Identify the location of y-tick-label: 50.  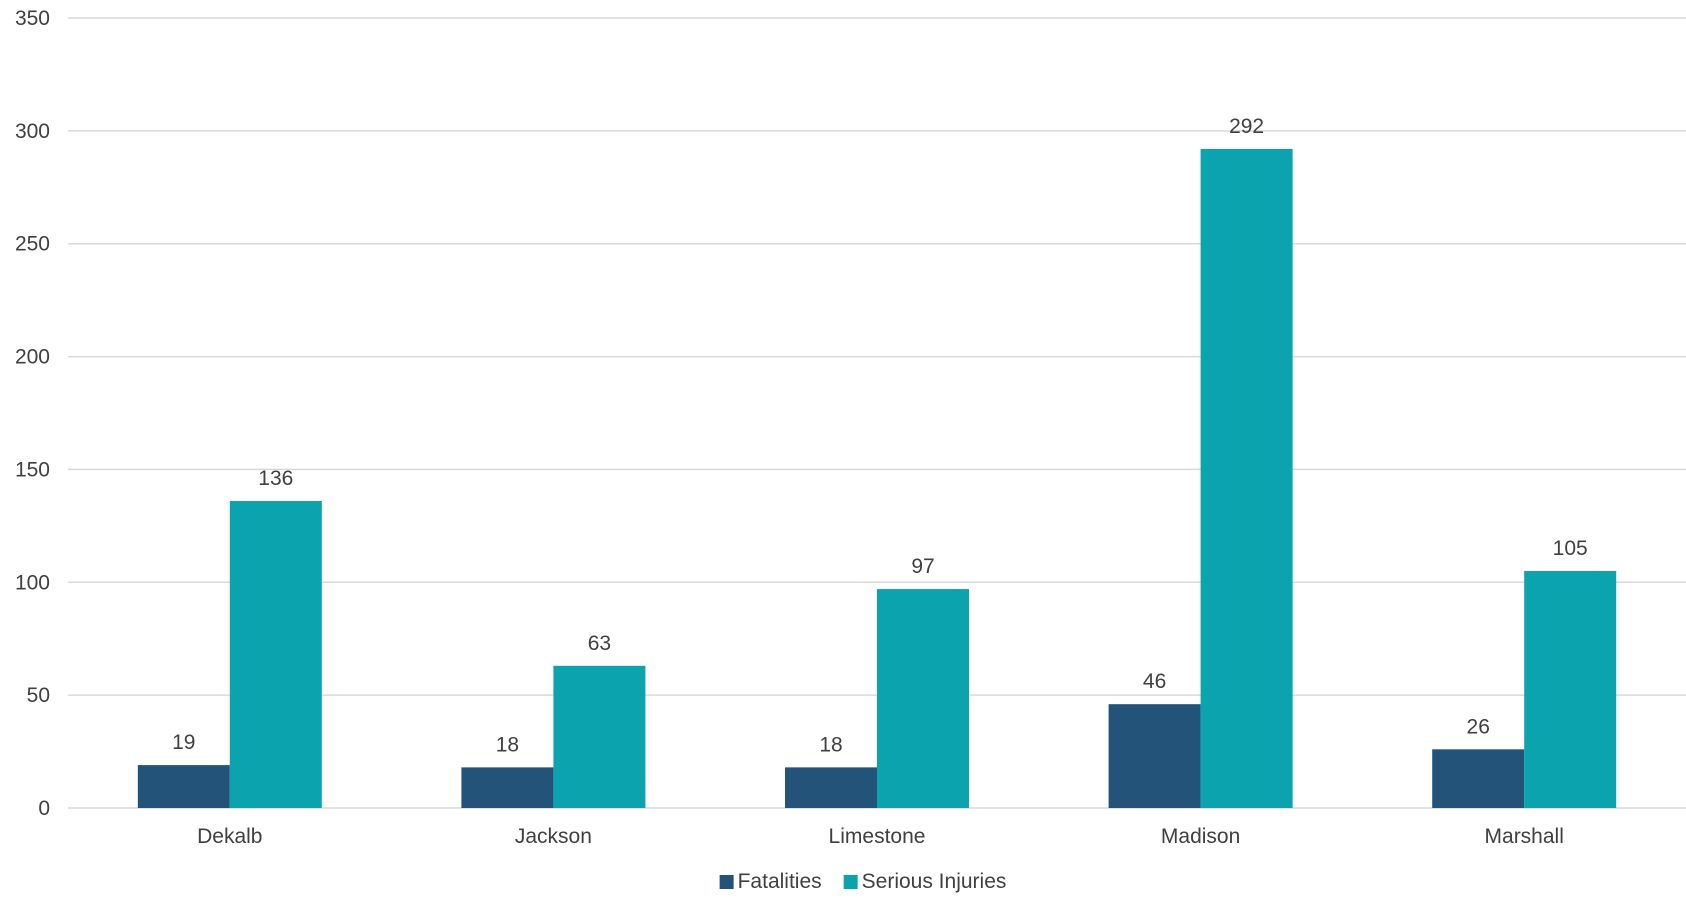
(38, 695).